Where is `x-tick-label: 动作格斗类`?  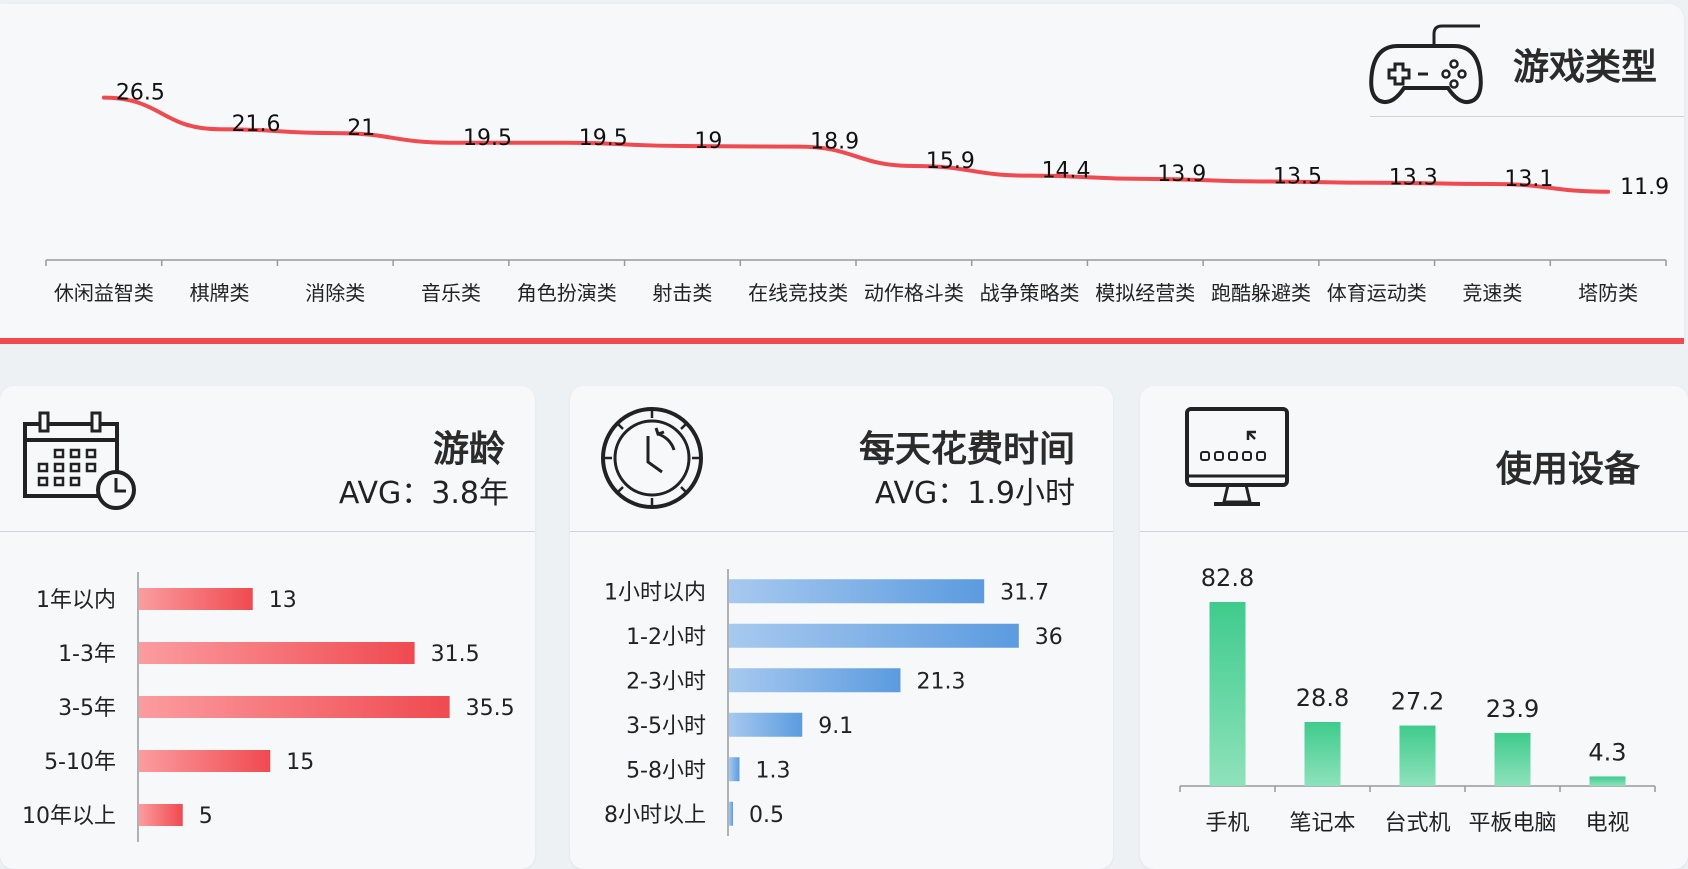 x-tick-label: 动作格斗类 is located at coordinates (914, 293).